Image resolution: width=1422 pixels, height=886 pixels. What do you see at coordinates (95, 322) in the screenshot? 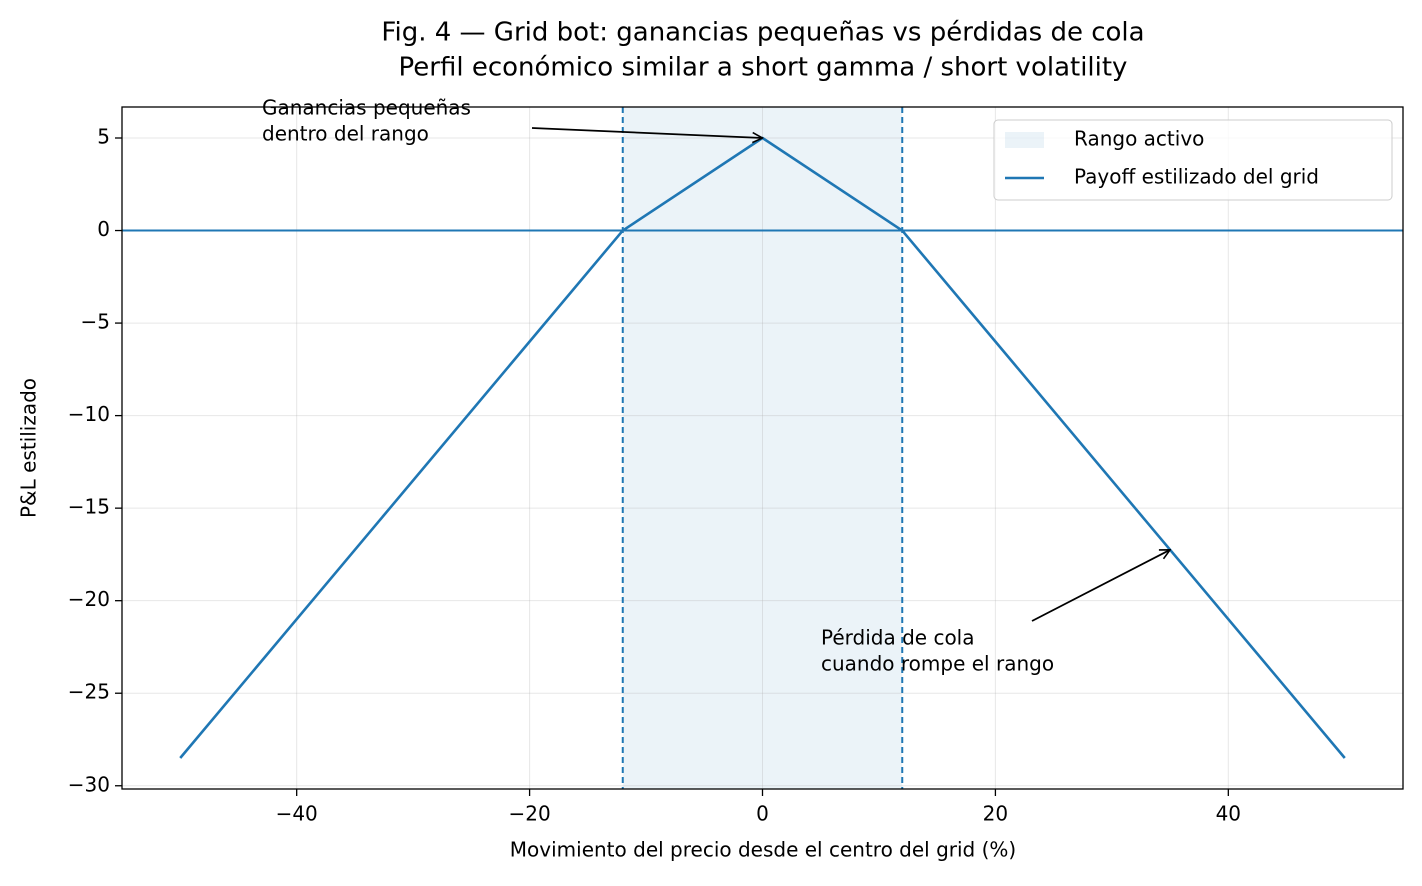
I see `y-tick-label: −5` at bounding box center [95, 322].